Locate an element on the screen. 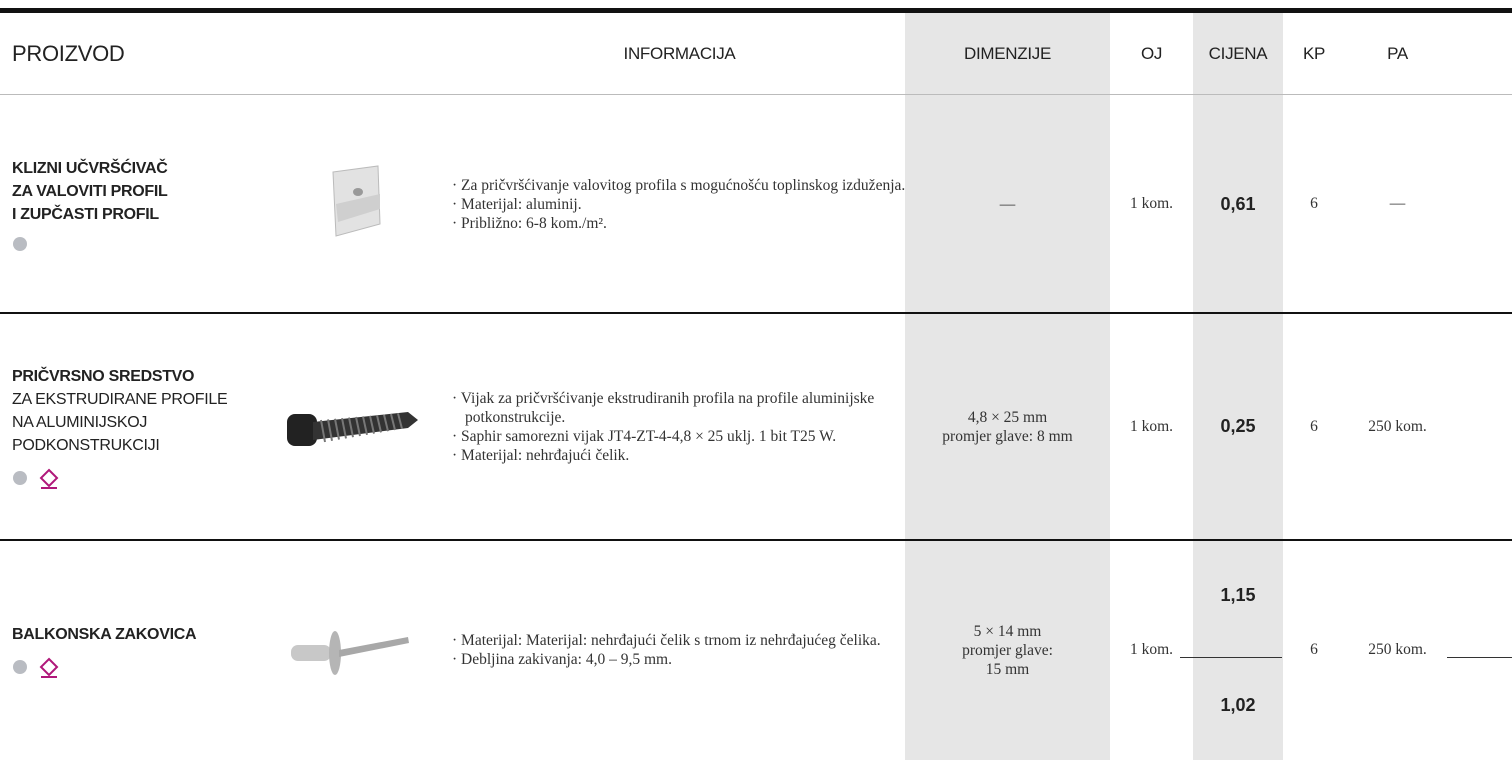  header-cell: PA is located at coordinates (1397, 53).